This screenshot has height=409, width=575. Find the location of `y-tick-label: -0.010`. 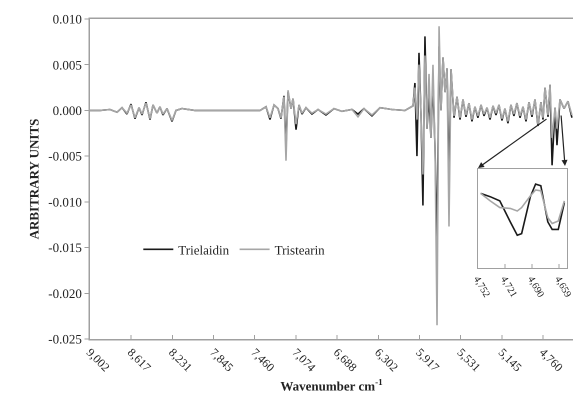

y-tick-label: -0.010 is located at coordinates (65, 202).